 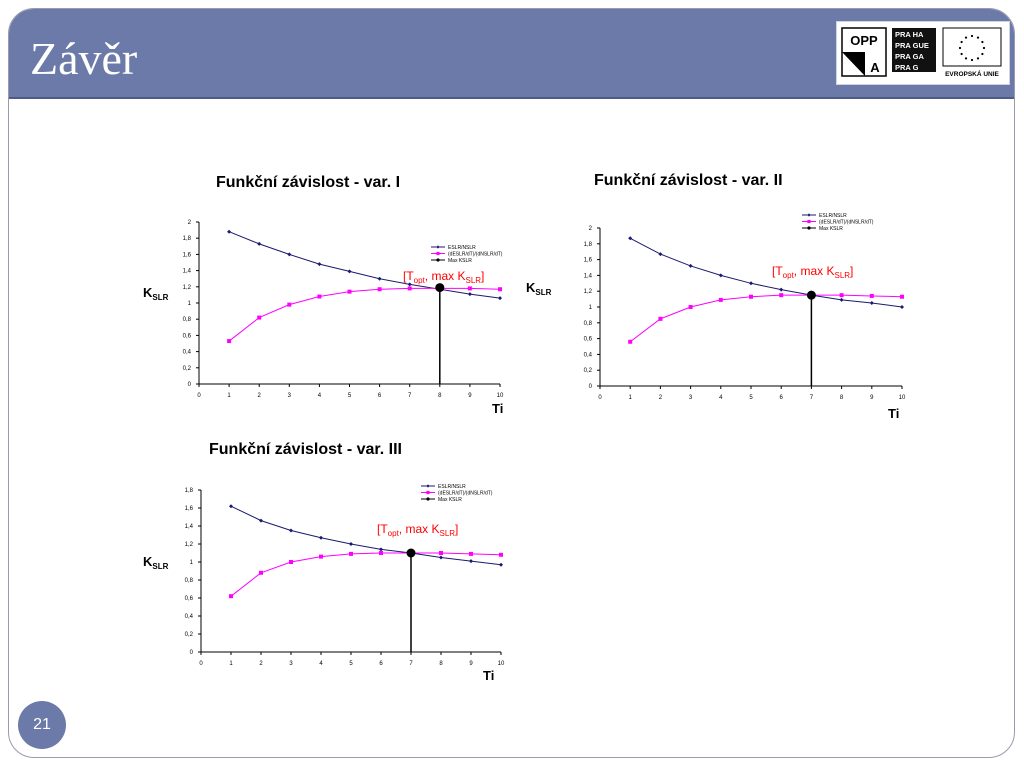 What do you see at coordinates (42, 725) in the screenshot?
I see `page-number-badge: 21` at bounding box center [42, 725].